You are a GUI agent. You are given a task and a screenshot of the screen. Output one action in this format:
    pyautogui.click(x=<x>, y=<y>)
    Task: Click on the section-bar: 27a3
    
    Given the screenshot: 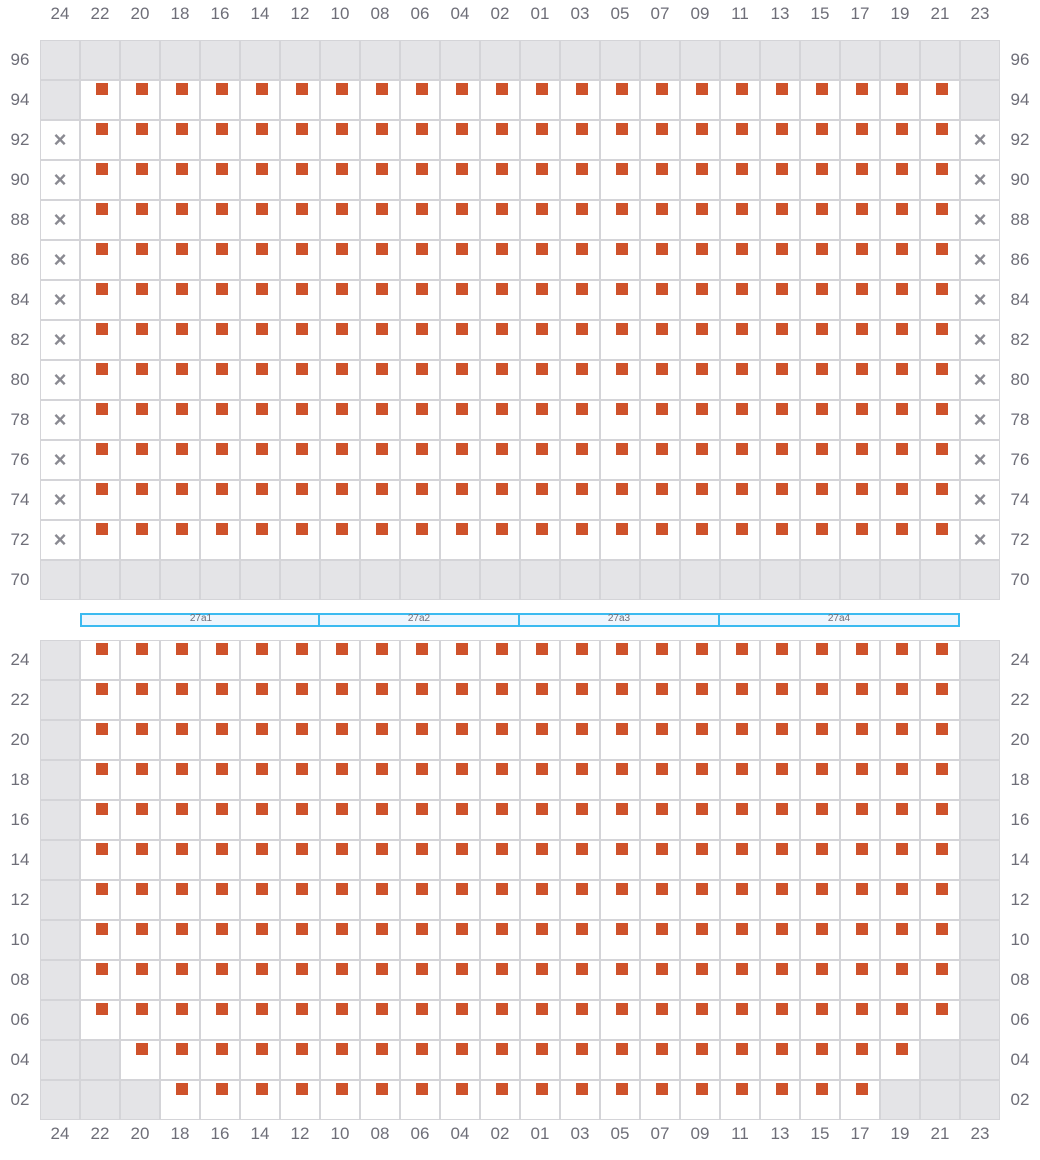 What is the action you would take?
    pyautogui.click(x=619, y=620)
    